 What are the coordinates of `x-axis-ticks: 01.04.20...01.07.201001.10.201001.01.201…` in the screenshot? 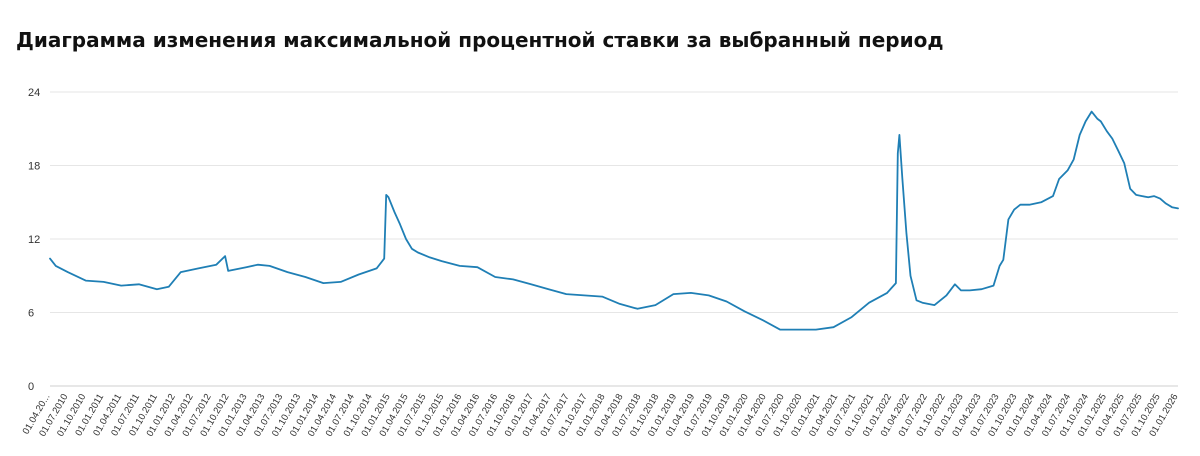 It's located at (601, 415).